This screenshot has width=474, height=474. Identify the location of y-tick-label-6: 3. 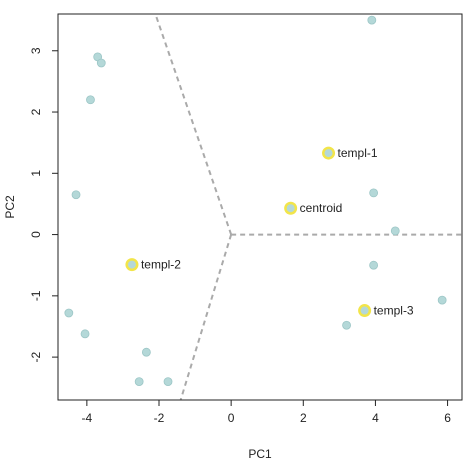
(36, 50).